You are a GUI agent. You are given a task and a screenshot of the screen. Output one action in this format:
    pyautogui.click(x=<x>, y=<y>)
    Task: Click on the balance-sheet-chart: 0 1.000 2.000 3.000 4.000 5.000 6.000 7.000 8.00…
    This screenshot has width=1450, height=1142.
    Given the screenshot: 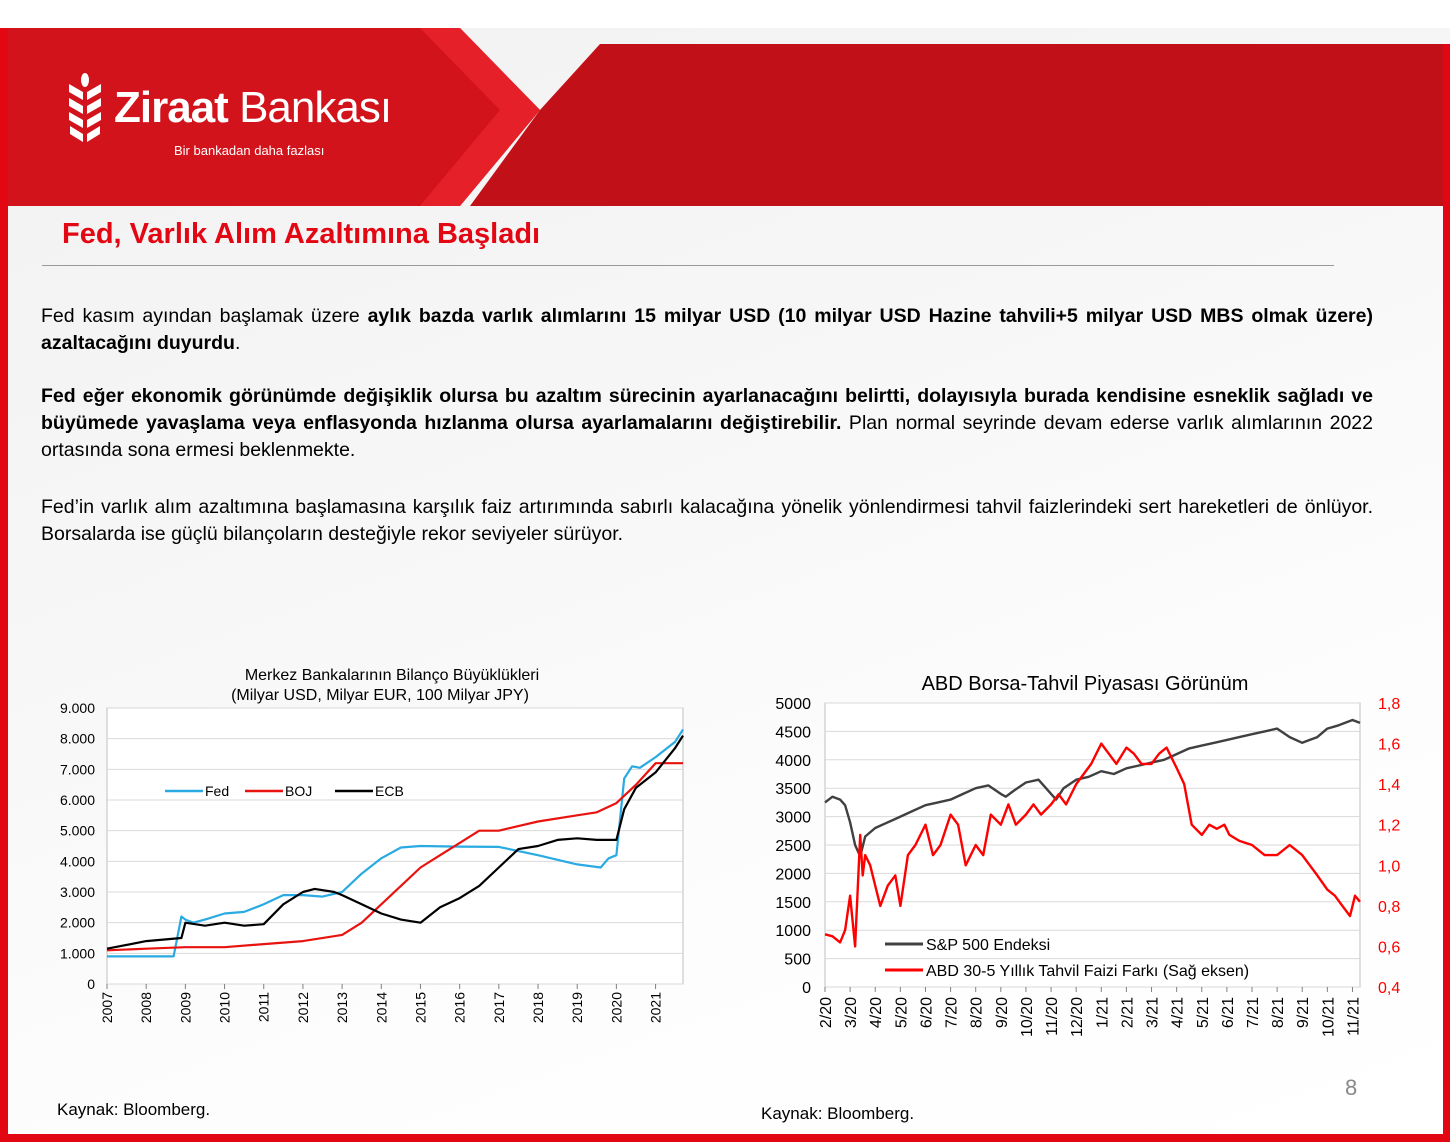 What is the action you would take?
    pyautogui.click(x=372, y=845)
    